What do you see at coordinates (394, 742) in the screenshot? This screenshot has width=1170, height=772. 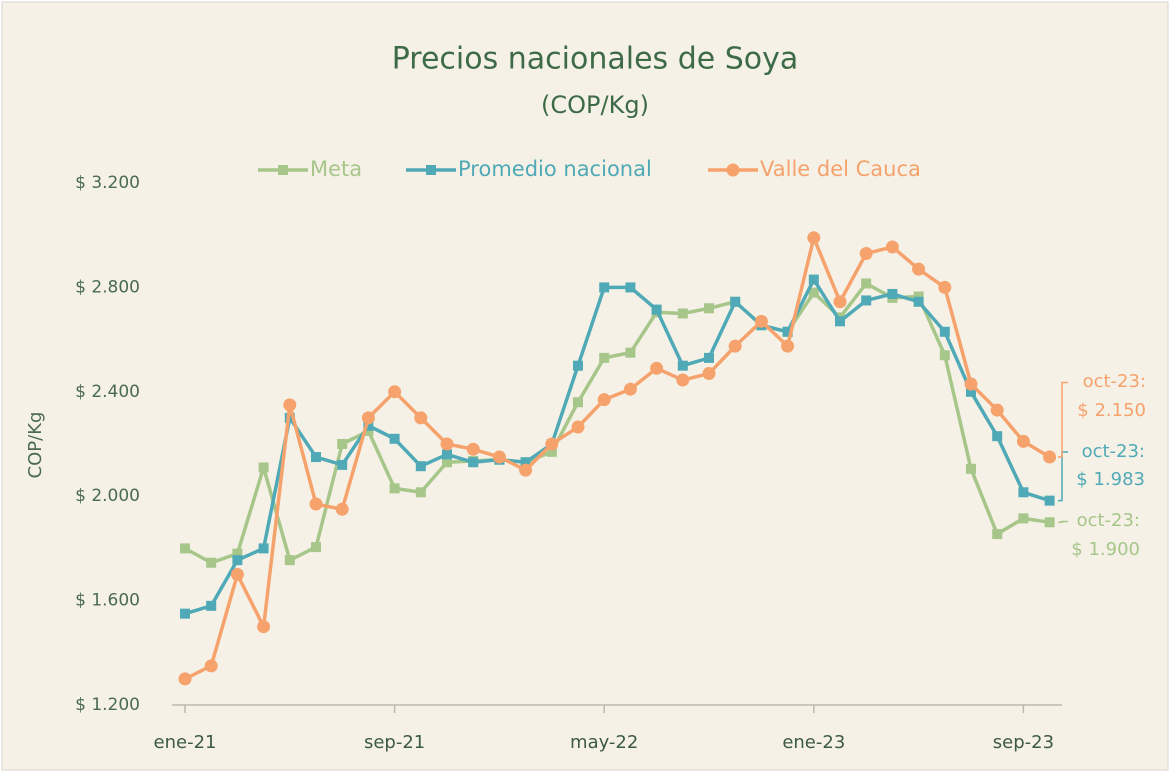 I see `x-tick-label: sep-21` at bounding box center [394, 742].